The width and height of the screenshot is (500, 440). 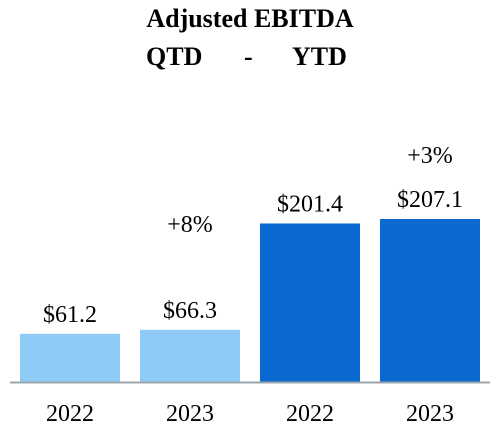 What do you see at coordinates (310, 204) in the screenshot?
I see `value-label: $201.4` at bounding box center [310, 204].